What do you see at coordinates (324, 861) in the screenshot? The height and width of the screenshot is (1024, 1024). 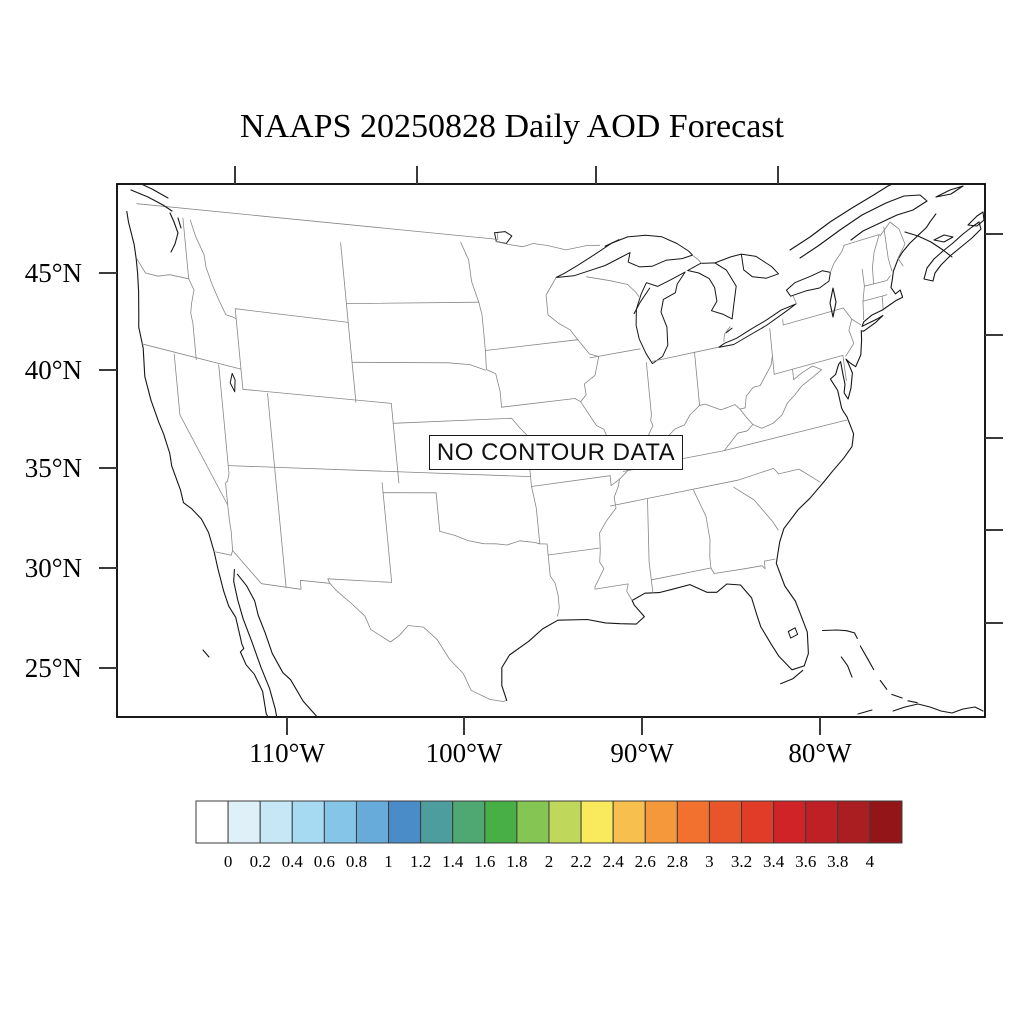 I see `colorbar-tick-label: 0.6` at bounding box center [324, 861].